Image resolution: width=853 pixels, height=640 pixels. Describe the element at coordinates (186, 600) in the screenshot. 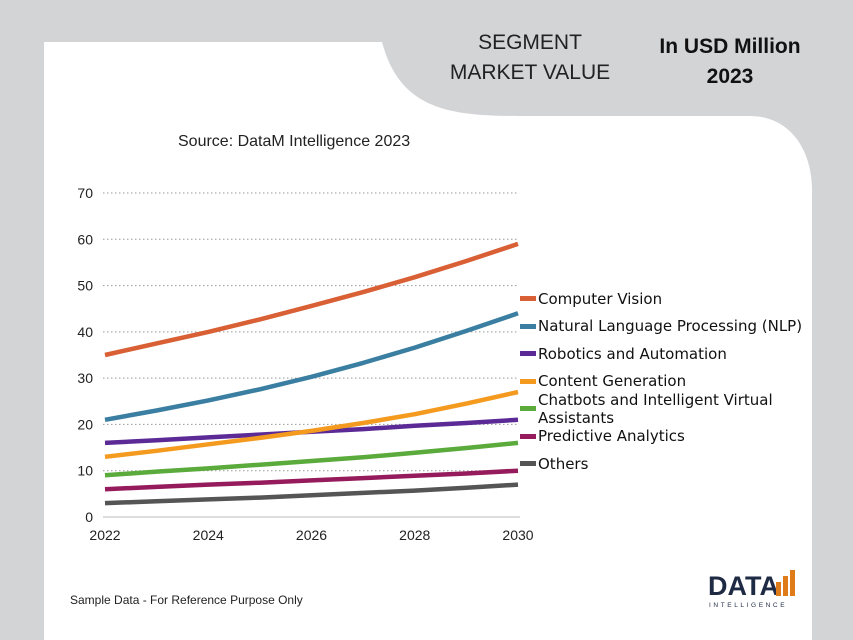

I see `footer-note: Sample Data - For Reference Purpose Only` at that location.